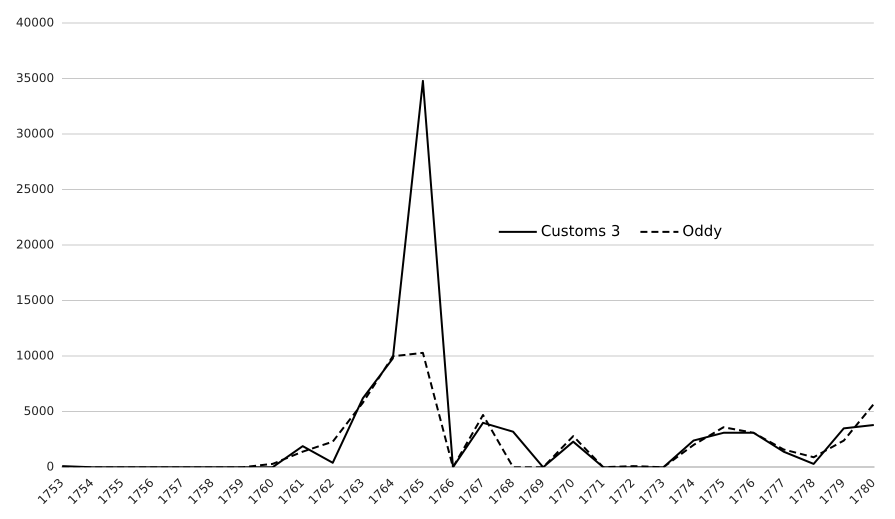 The width and height of the screenshot is (895, 519). Describe the element at coordinates (580, 231) in the screenshot. I see `legend-label: Customs 3` at that location.